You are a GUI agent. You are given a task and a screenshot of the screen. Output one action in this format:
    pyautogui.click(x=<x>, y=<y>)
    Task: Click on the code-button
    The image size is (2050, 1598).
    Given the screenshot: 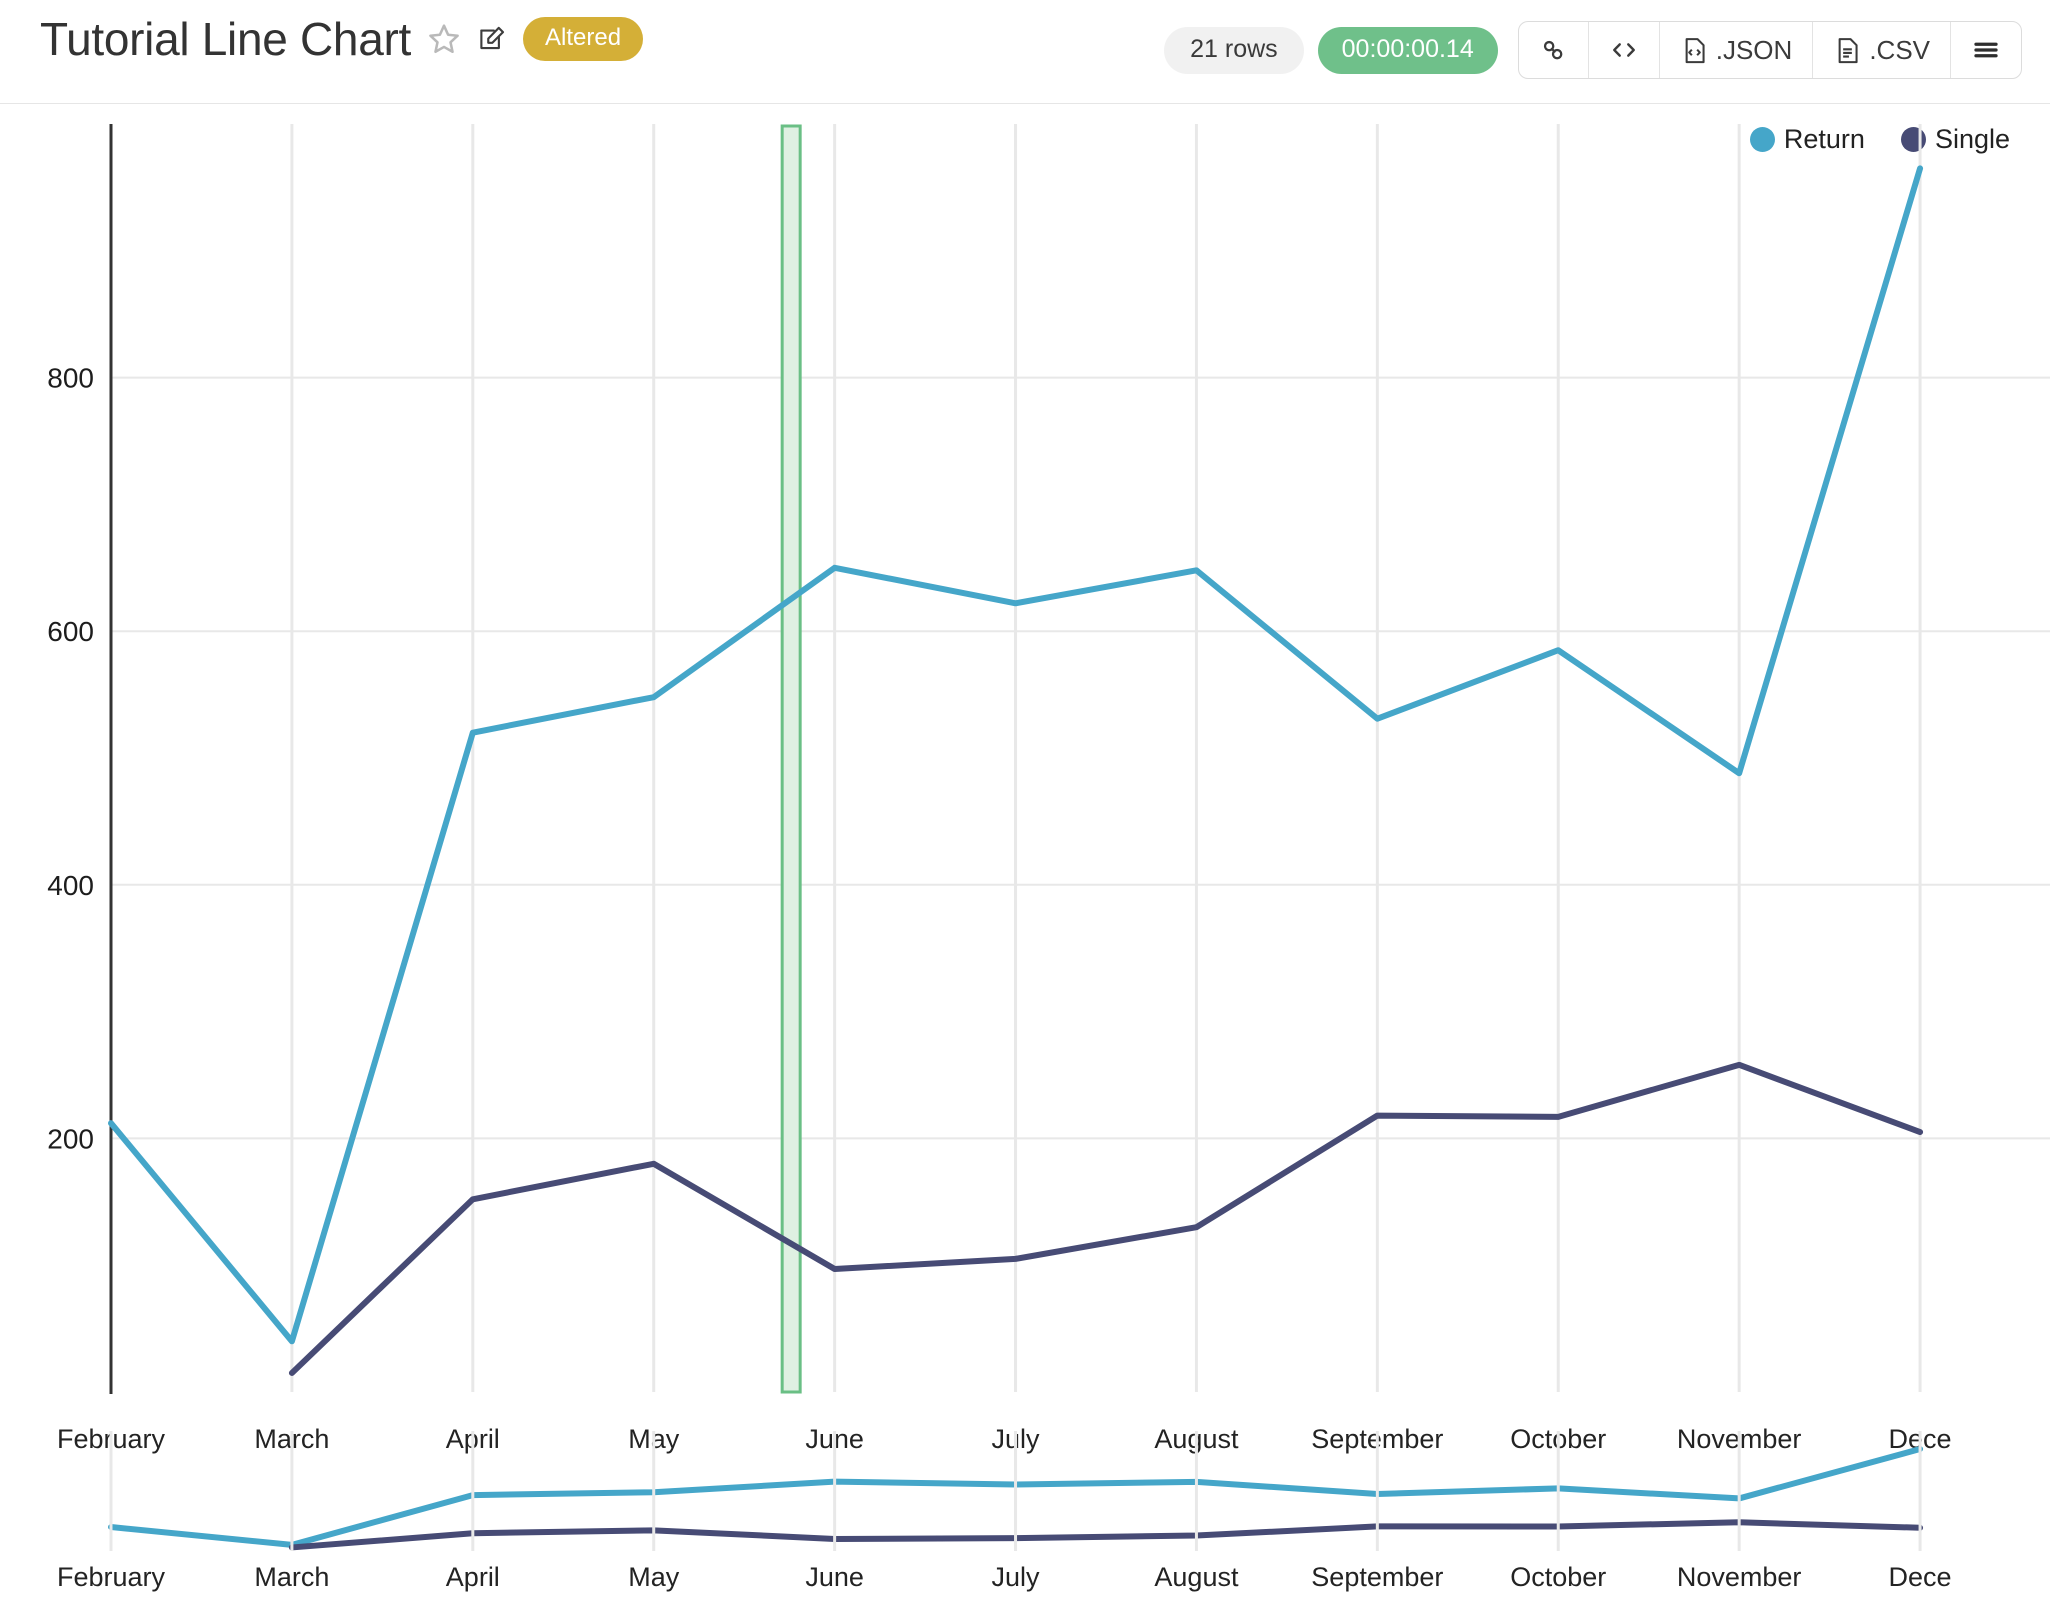 What is the action you would take?
    pyautogui.click(x=1624, y=50)
    